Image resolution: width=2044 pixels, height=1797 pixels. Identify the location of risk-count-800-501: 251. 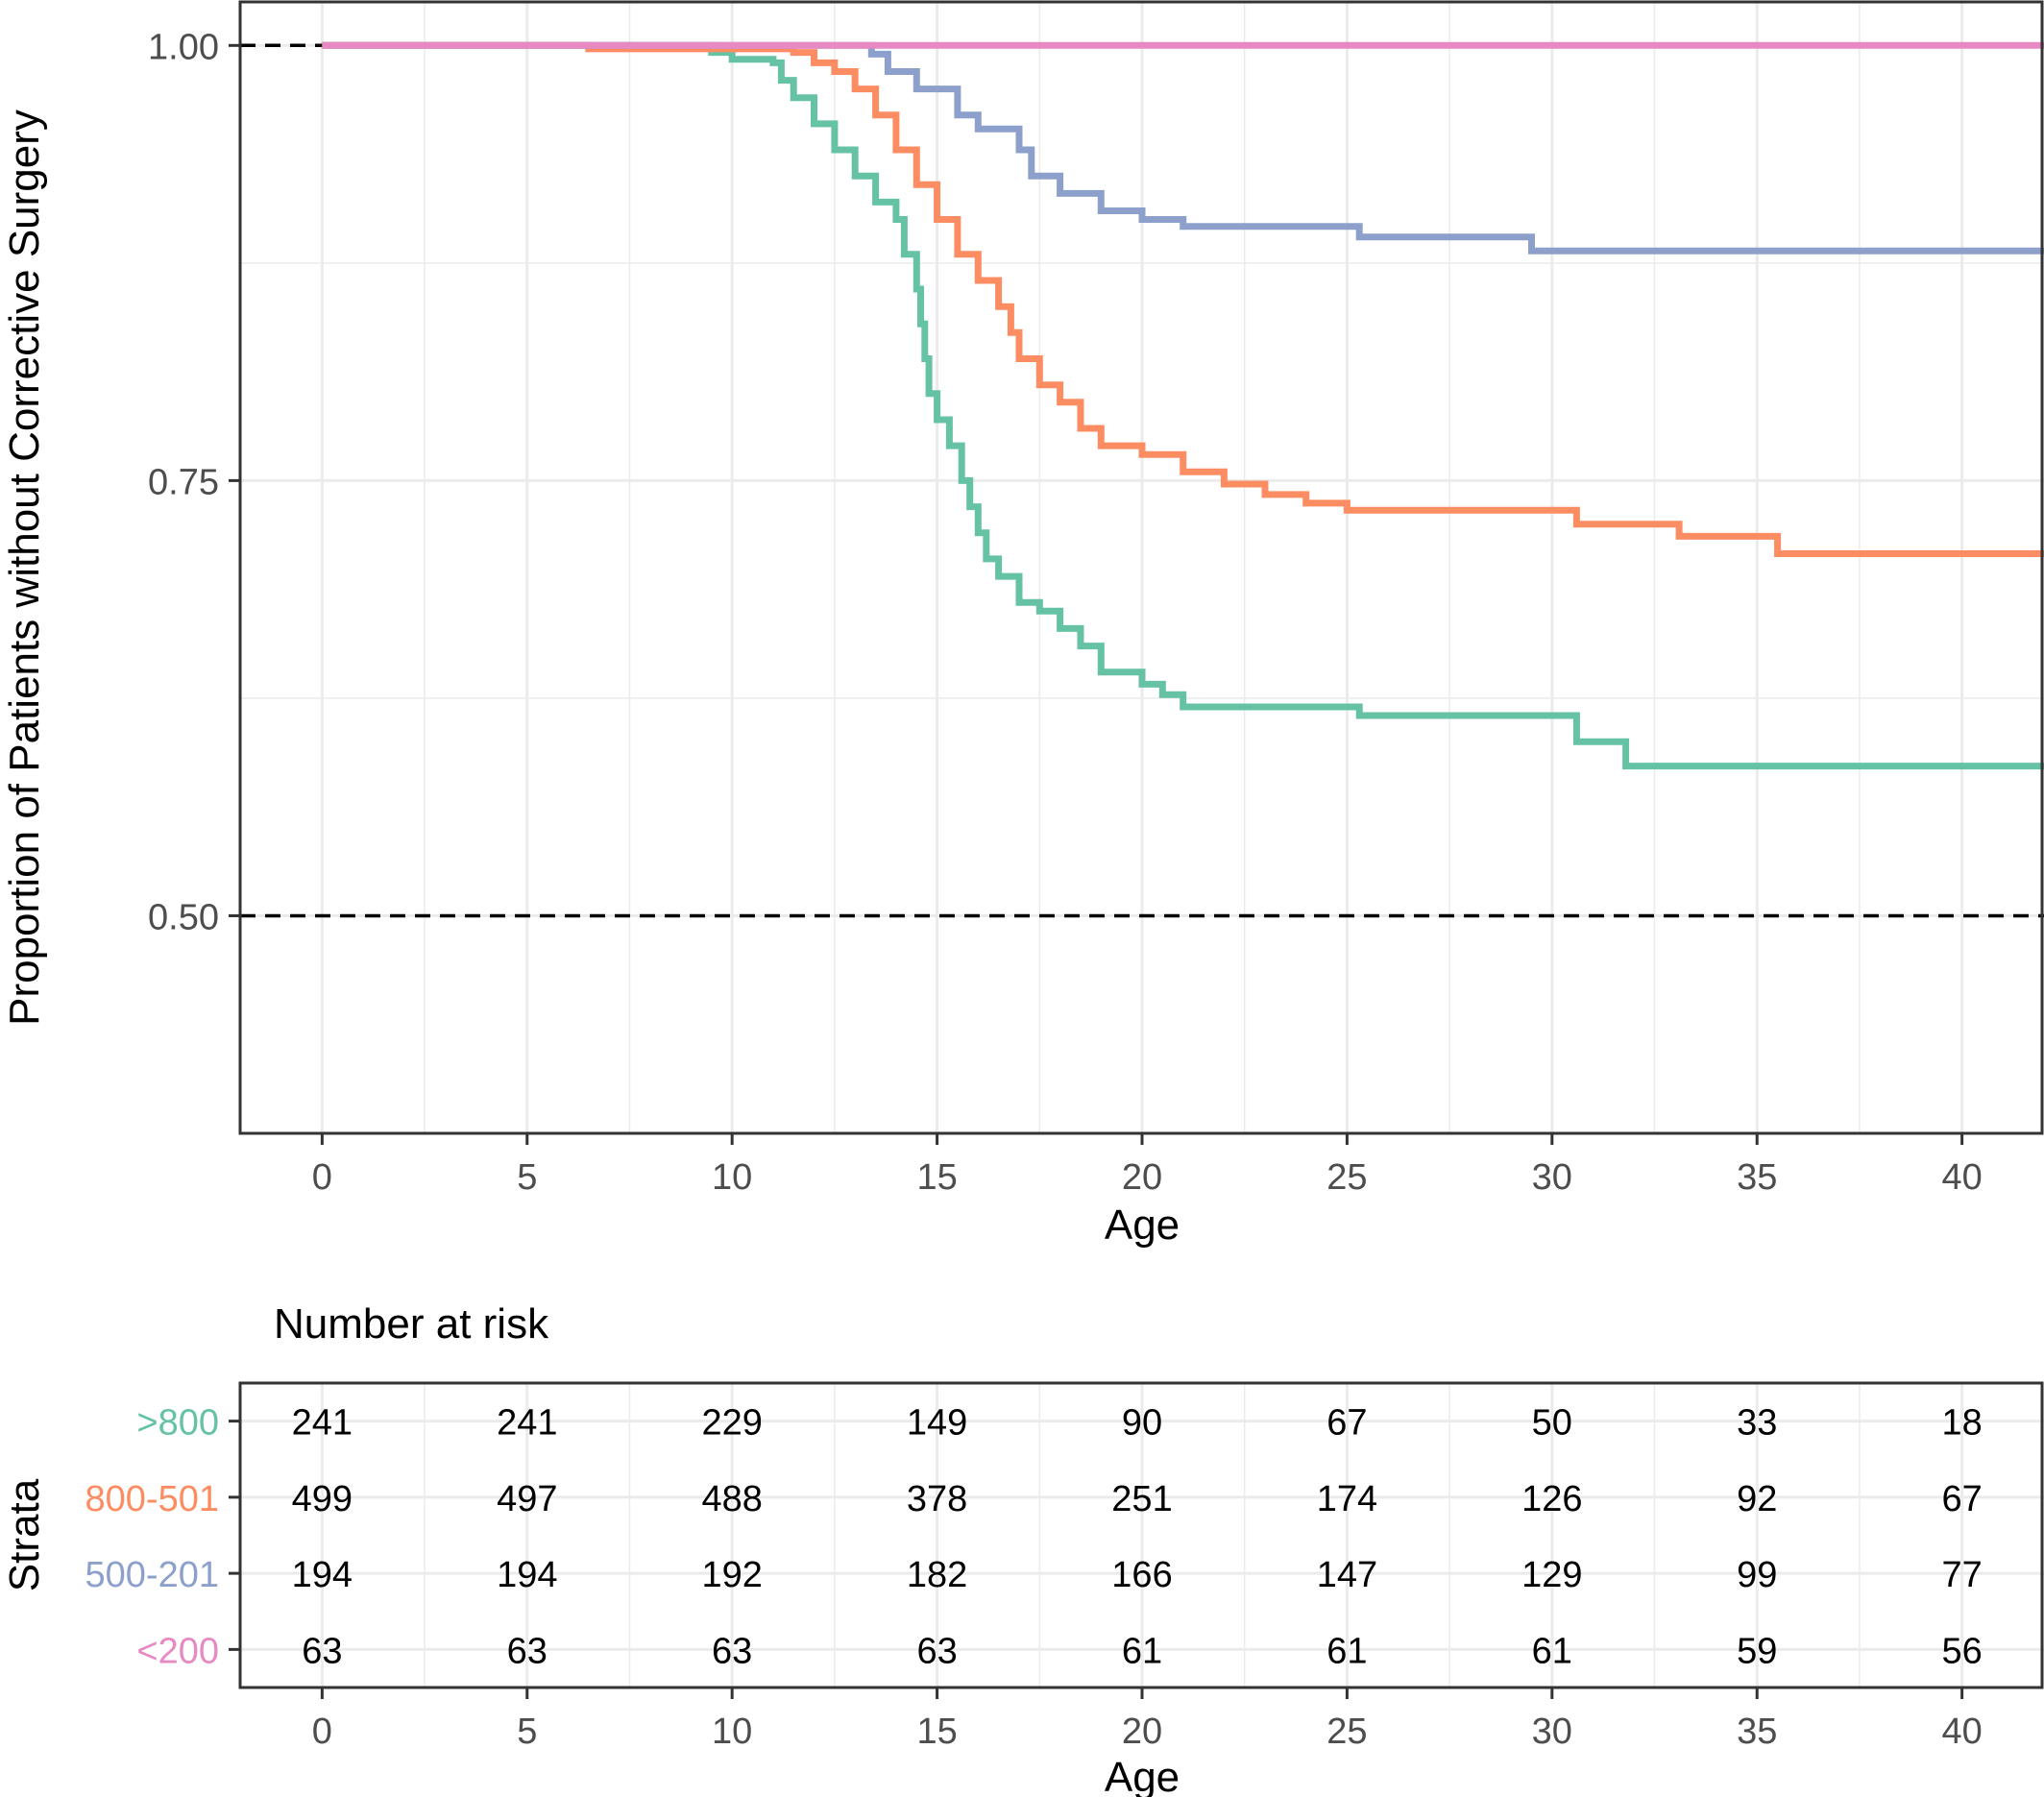
(1141, 1499).